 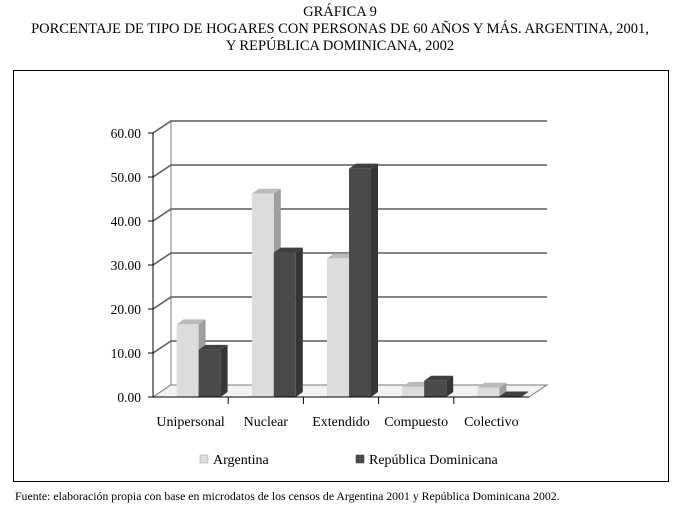 What do you see at coordinates (126, 221) in the screenshot?
I see `y-tick-label: 40.00` at bounding box center [126, 221].